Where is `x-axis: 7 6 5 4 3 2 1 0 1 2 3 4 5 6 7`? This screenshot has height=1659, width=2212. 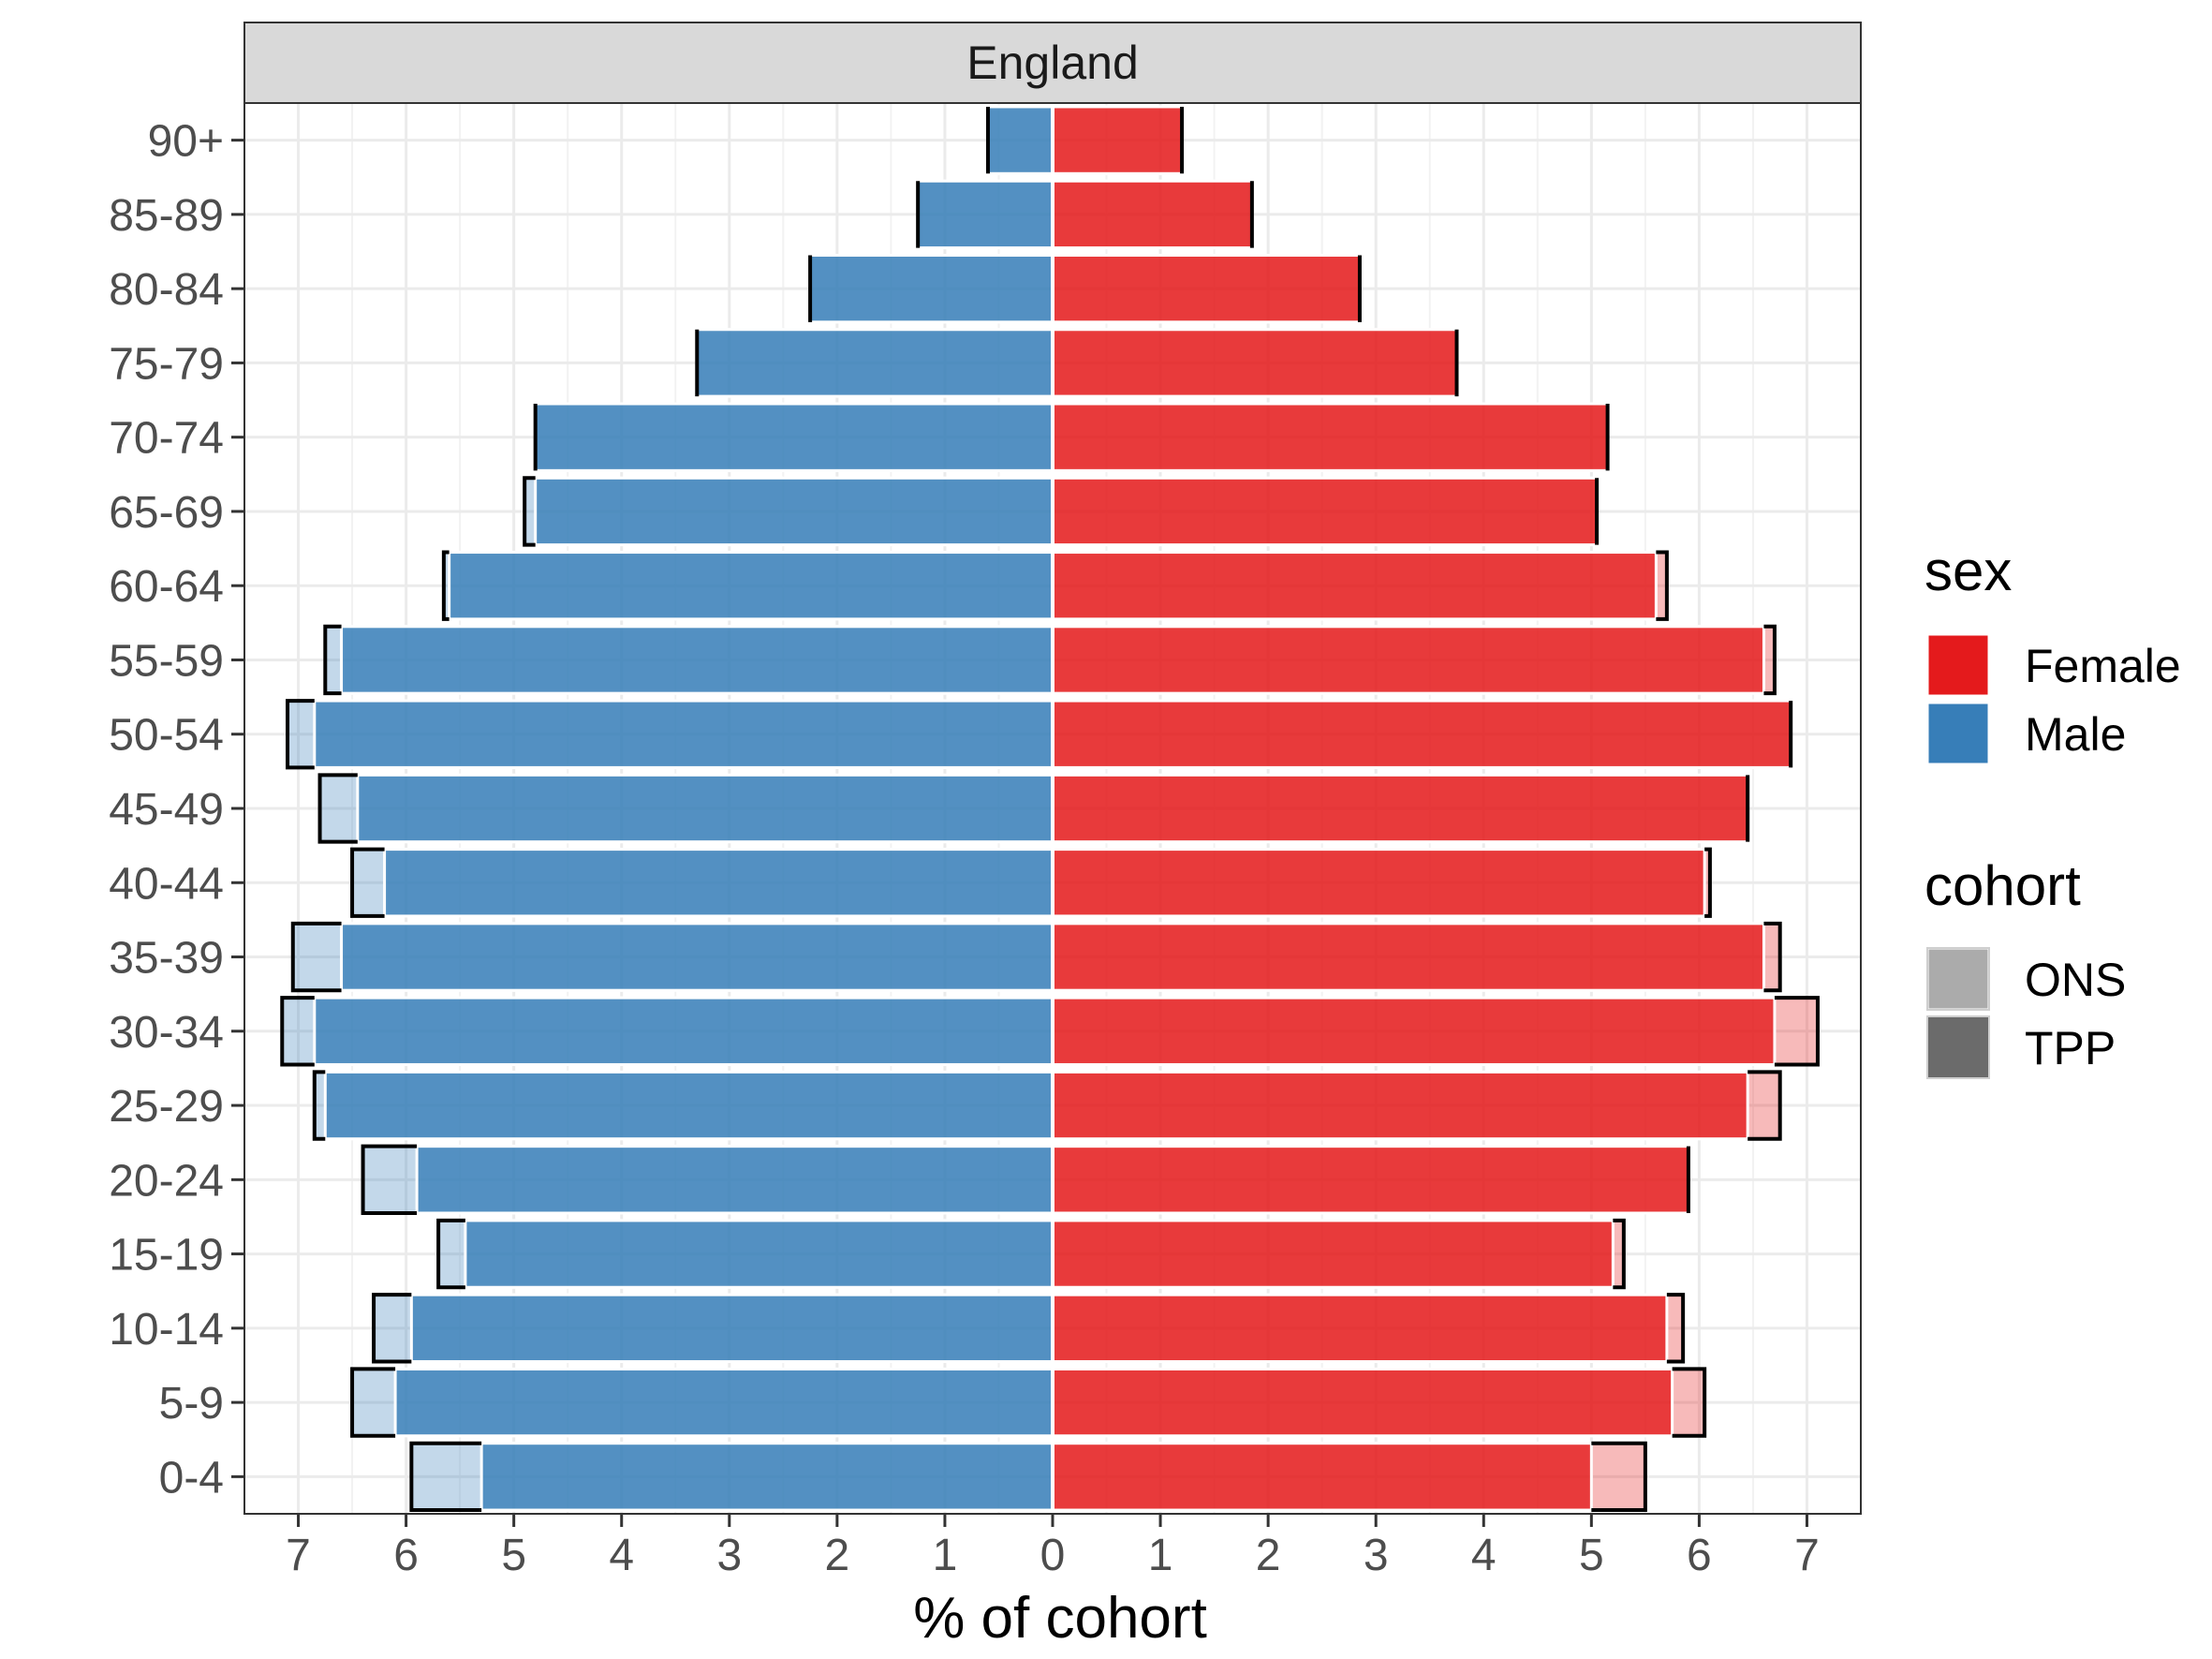
x-axis: 7 6 5 4 3 2 1 0 1 2 3 4 5 6 7 is located at coordinates (1053, 1547).